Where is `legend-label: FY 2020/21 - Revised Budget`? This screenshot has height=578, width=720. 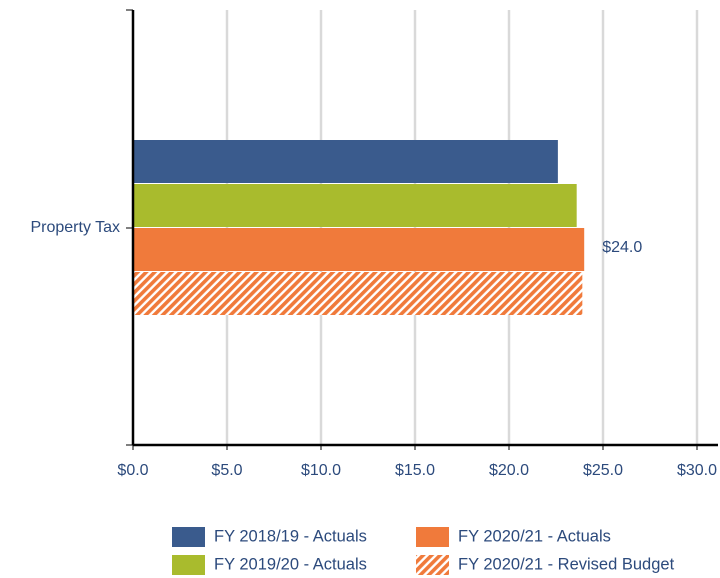 legend-label: FY 2020/21 - Revised Budget is located at coordinates (566, 564).